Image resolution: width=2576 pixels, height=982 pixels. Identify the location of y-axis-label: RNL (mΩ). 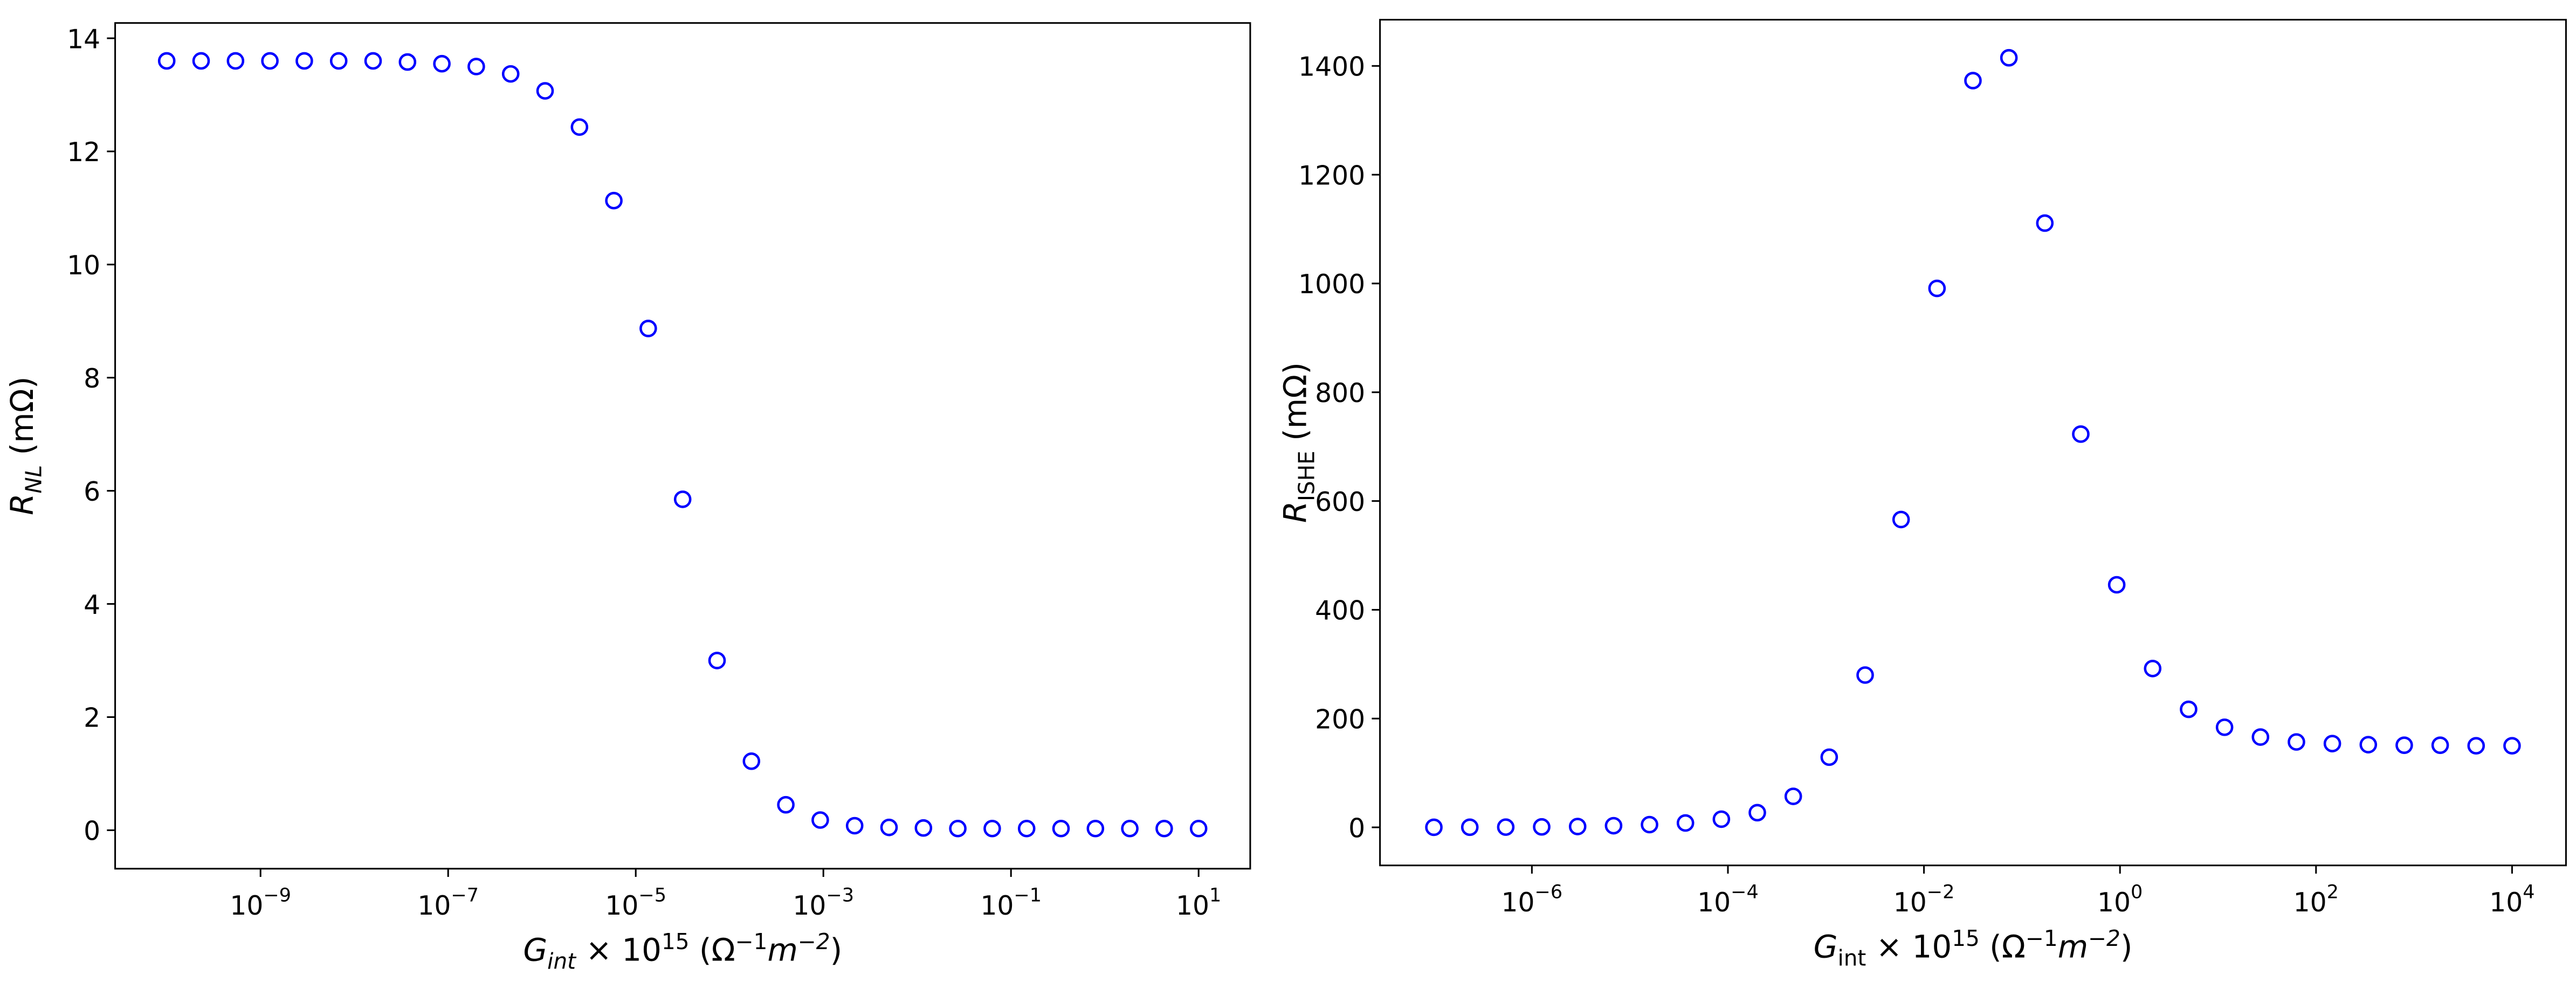
(25, 446).